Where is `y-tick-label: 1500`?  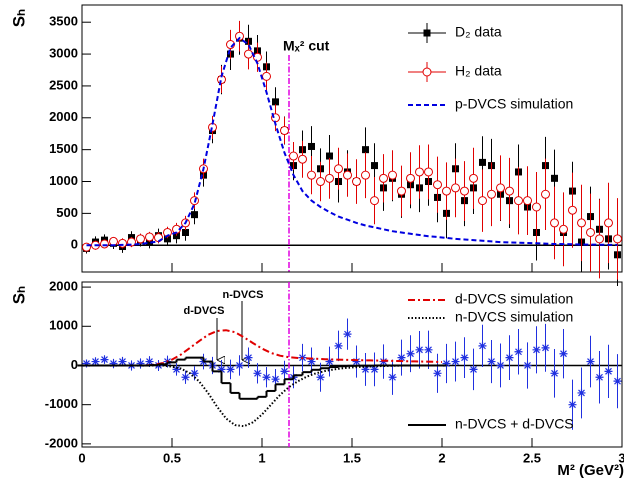
y-tick-label: 1500 is located at coordinates (63, 148).